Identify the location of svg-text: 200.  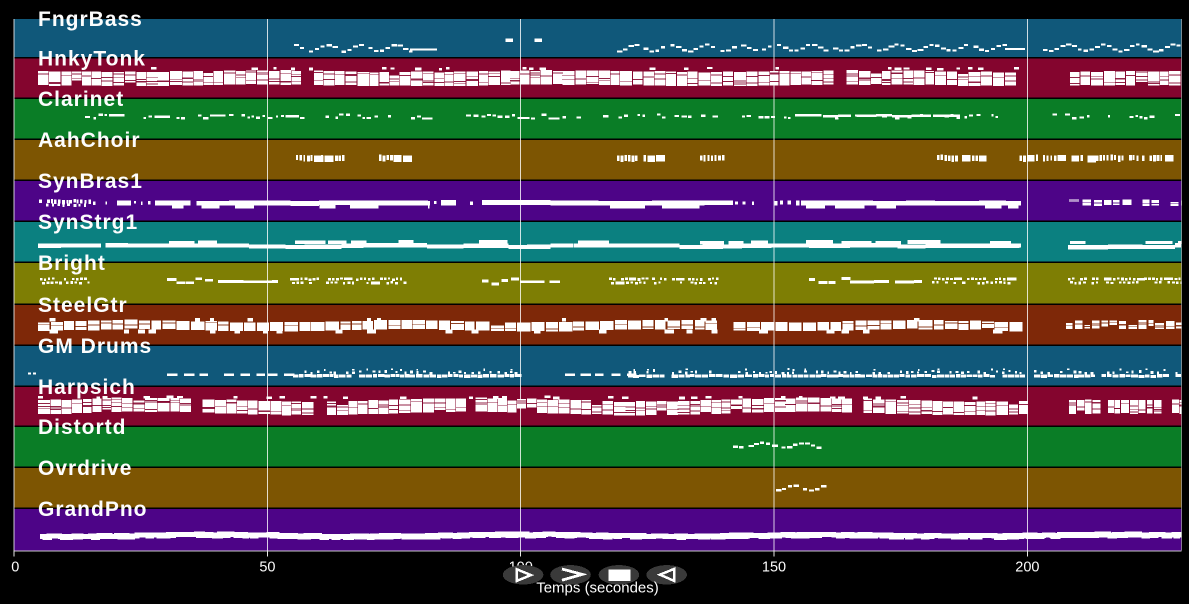
(1027, 568).